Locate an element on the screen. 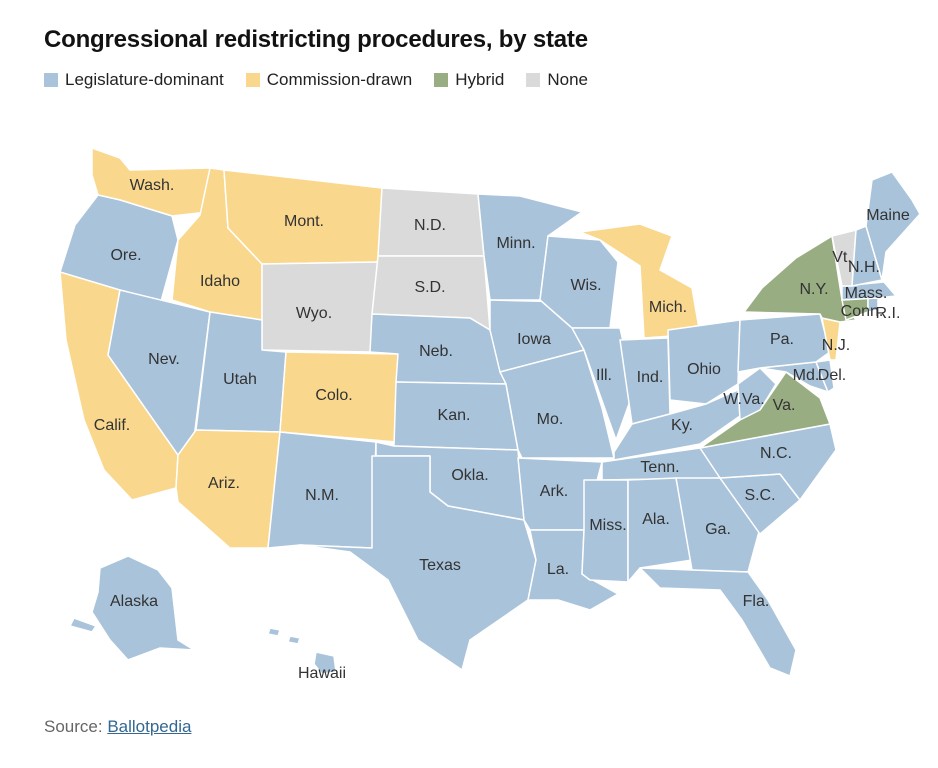  source-prefix: Source: is located at coordinates (76, 726).